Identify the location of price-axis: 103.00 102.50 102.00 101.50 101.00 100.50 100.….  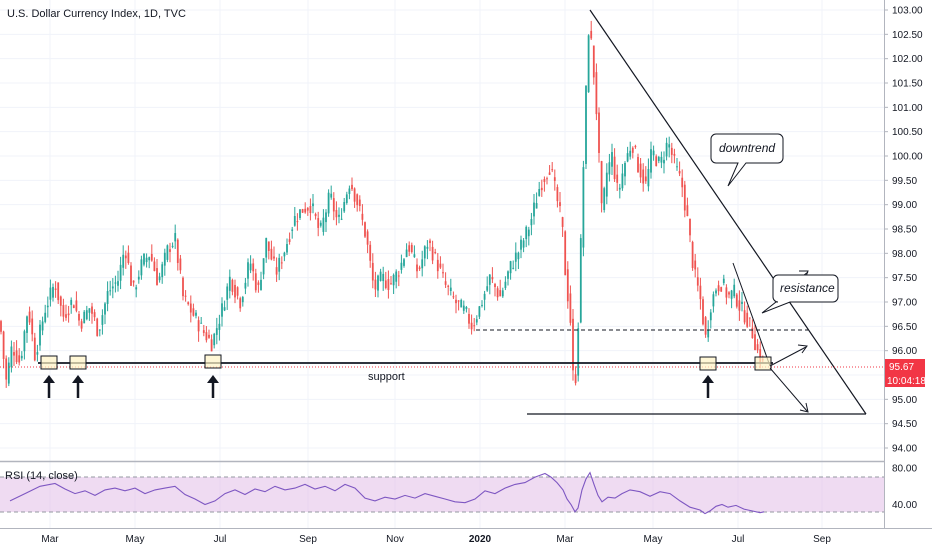
(903, 230).